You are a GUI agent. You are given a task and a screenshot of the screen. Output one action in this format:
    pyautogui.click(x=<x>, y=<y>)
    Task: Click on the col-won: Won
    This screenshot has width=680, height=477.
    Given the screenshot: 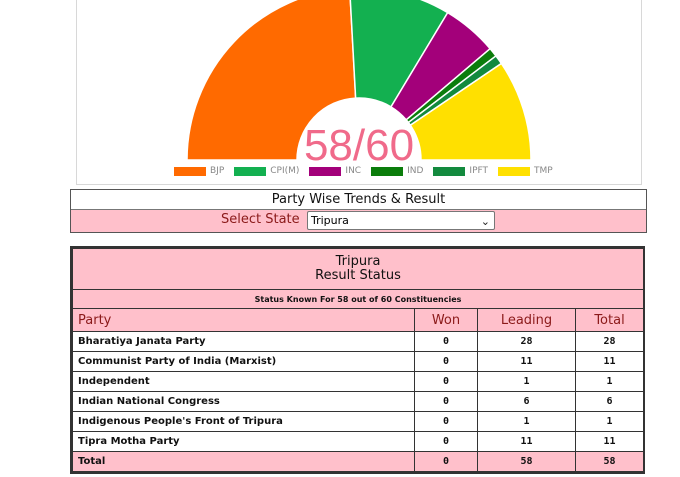 What is the action you would take?
    pyautogui.click(x=446, y=320)
    